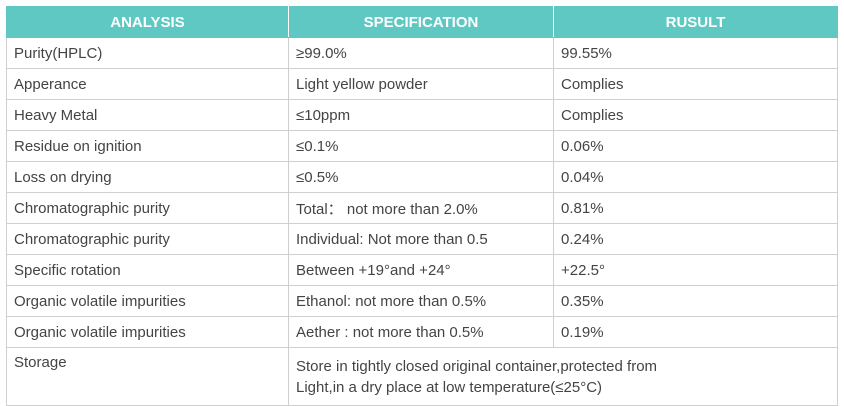  I want to click on cell-result: 0.81%, so click(695, 208).